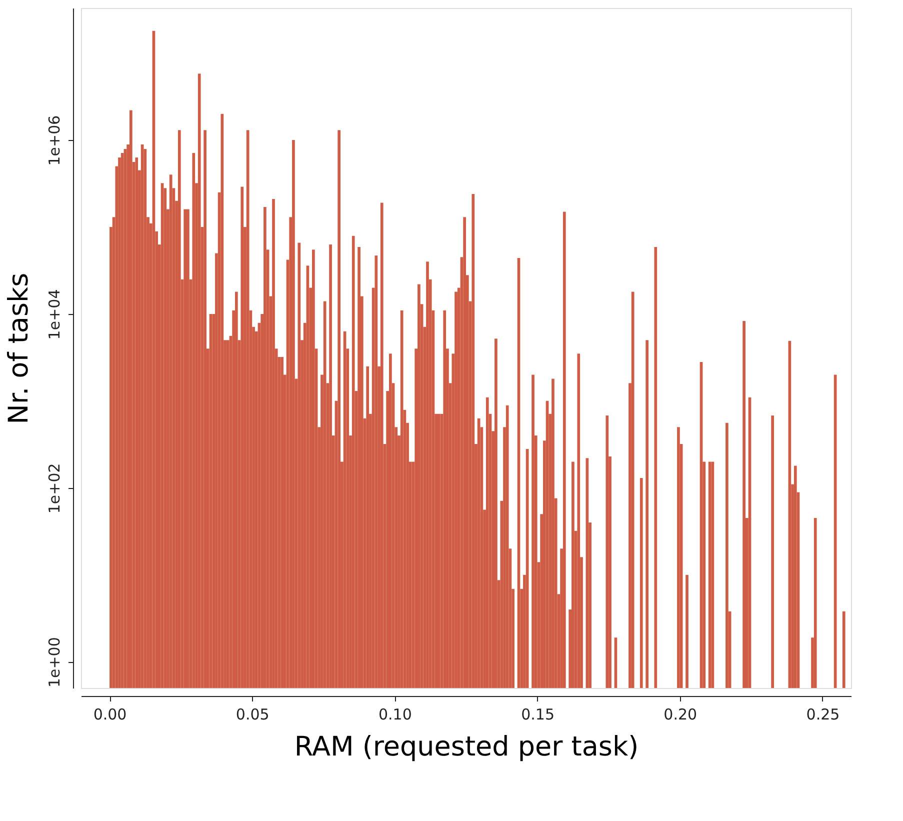 This screenshot has height=821, width=903. What do you see at coordinates (55, 314) in the screenshot?
I see `y-tick-label: 1e+04` at bounding box center [55, 314].